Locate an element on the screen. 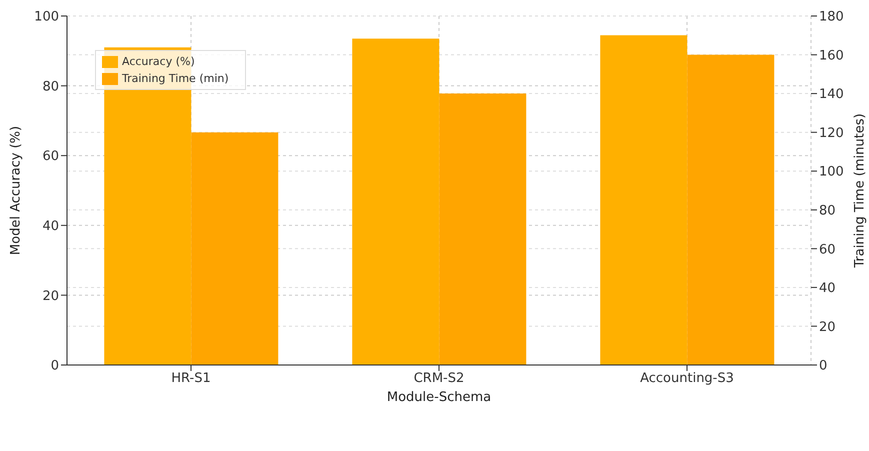  y-tick-label: 40 is located at coordinates (50, 226).